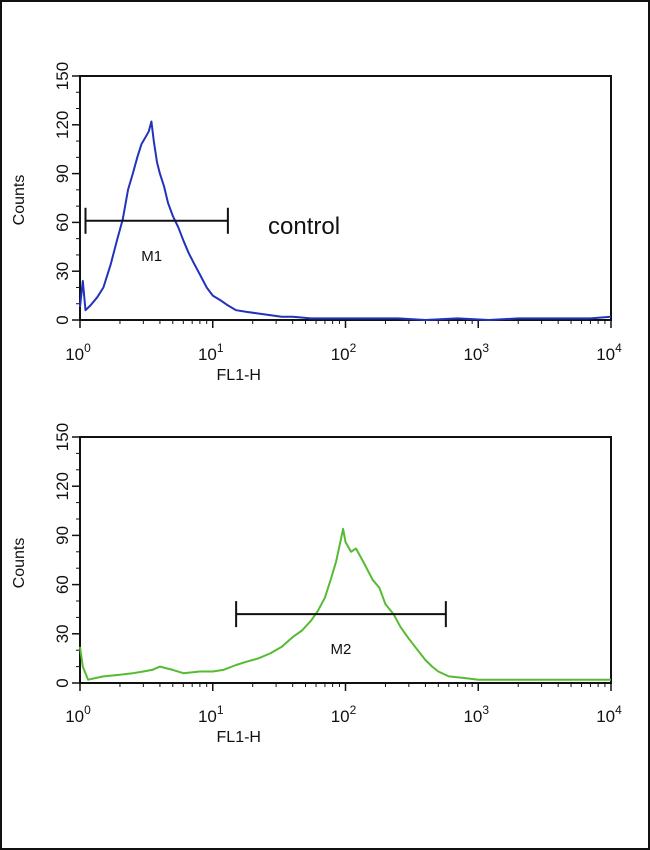 The height and width of the screenshot is (850, 650). What do you see at coordinates (304, 226) in the screenshot?
I see `panel-annotation: control` at bounding box center [304, 226].